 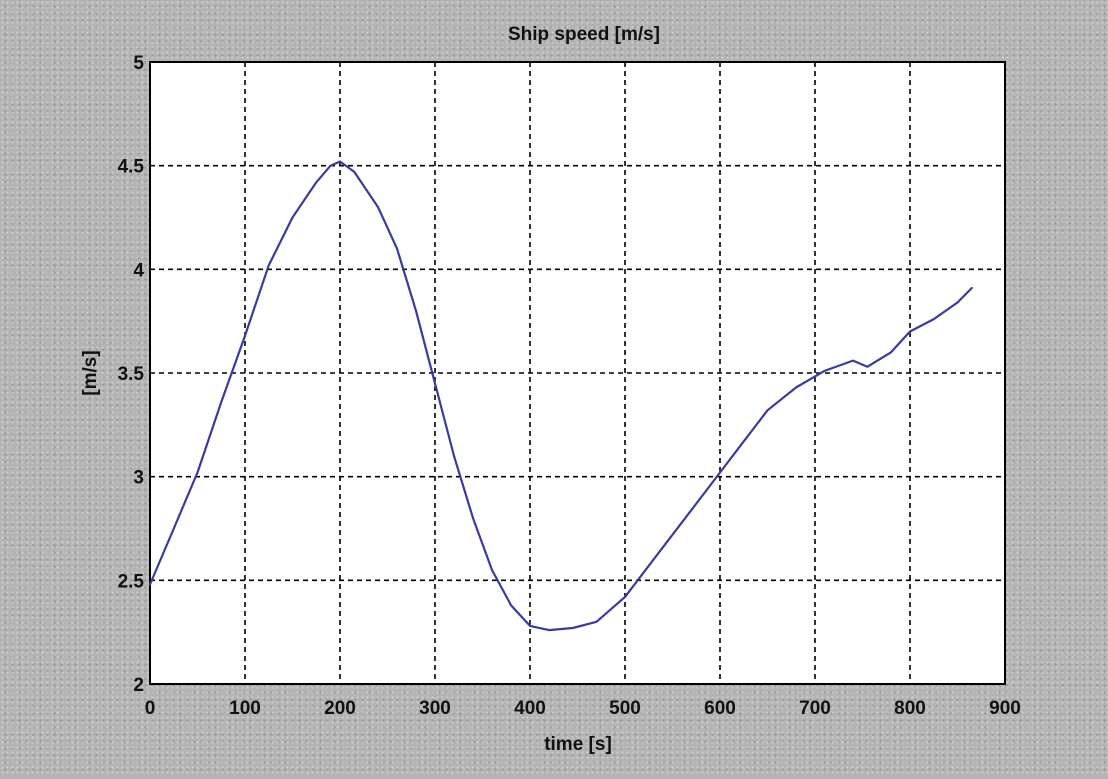 I want to click on x-tick-label: 600, so click(x=720, y=708).